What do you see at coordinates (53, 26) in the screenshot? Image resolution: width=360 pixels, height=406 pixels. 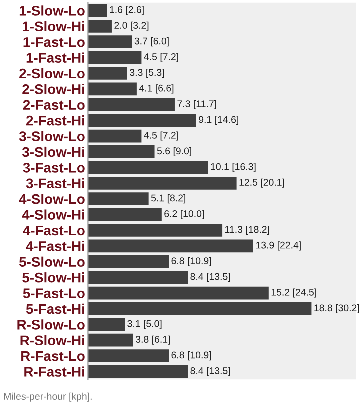 I see `y-tick-label: 1-Slow-Hi` at bounding box center [53, 26].